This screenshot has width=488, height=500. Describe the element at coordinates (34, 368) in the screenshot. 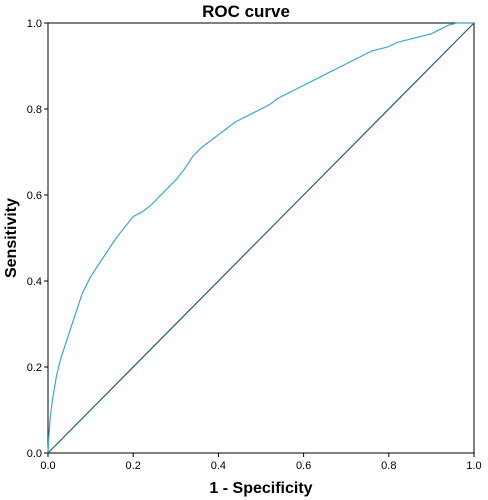

I see `y-tick-label: 0.2` at that location.